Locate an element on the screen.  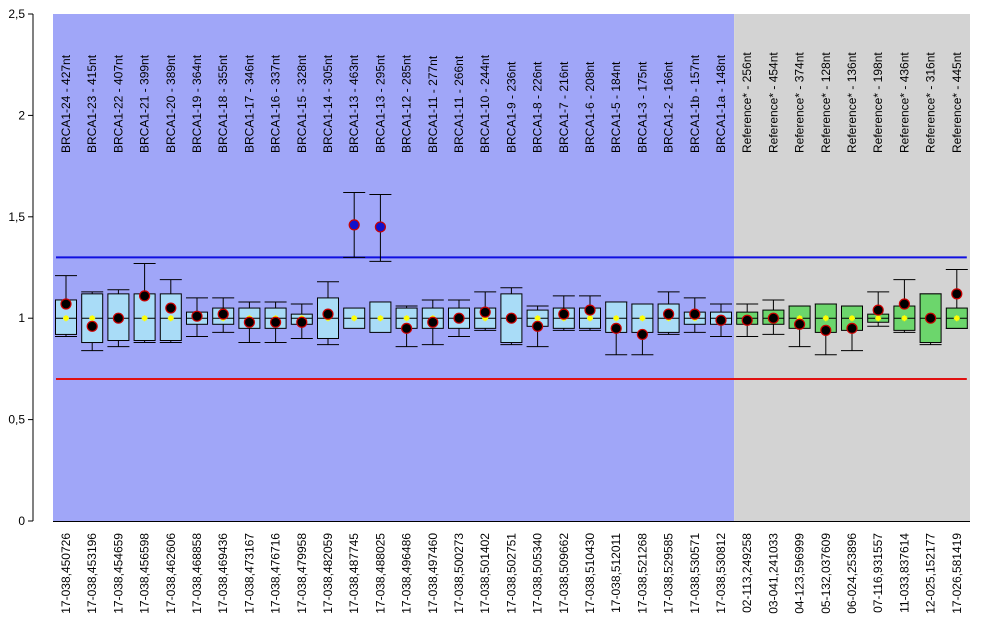
x-tick-label: 17-038,476716 is located at coordinates (276, 573).